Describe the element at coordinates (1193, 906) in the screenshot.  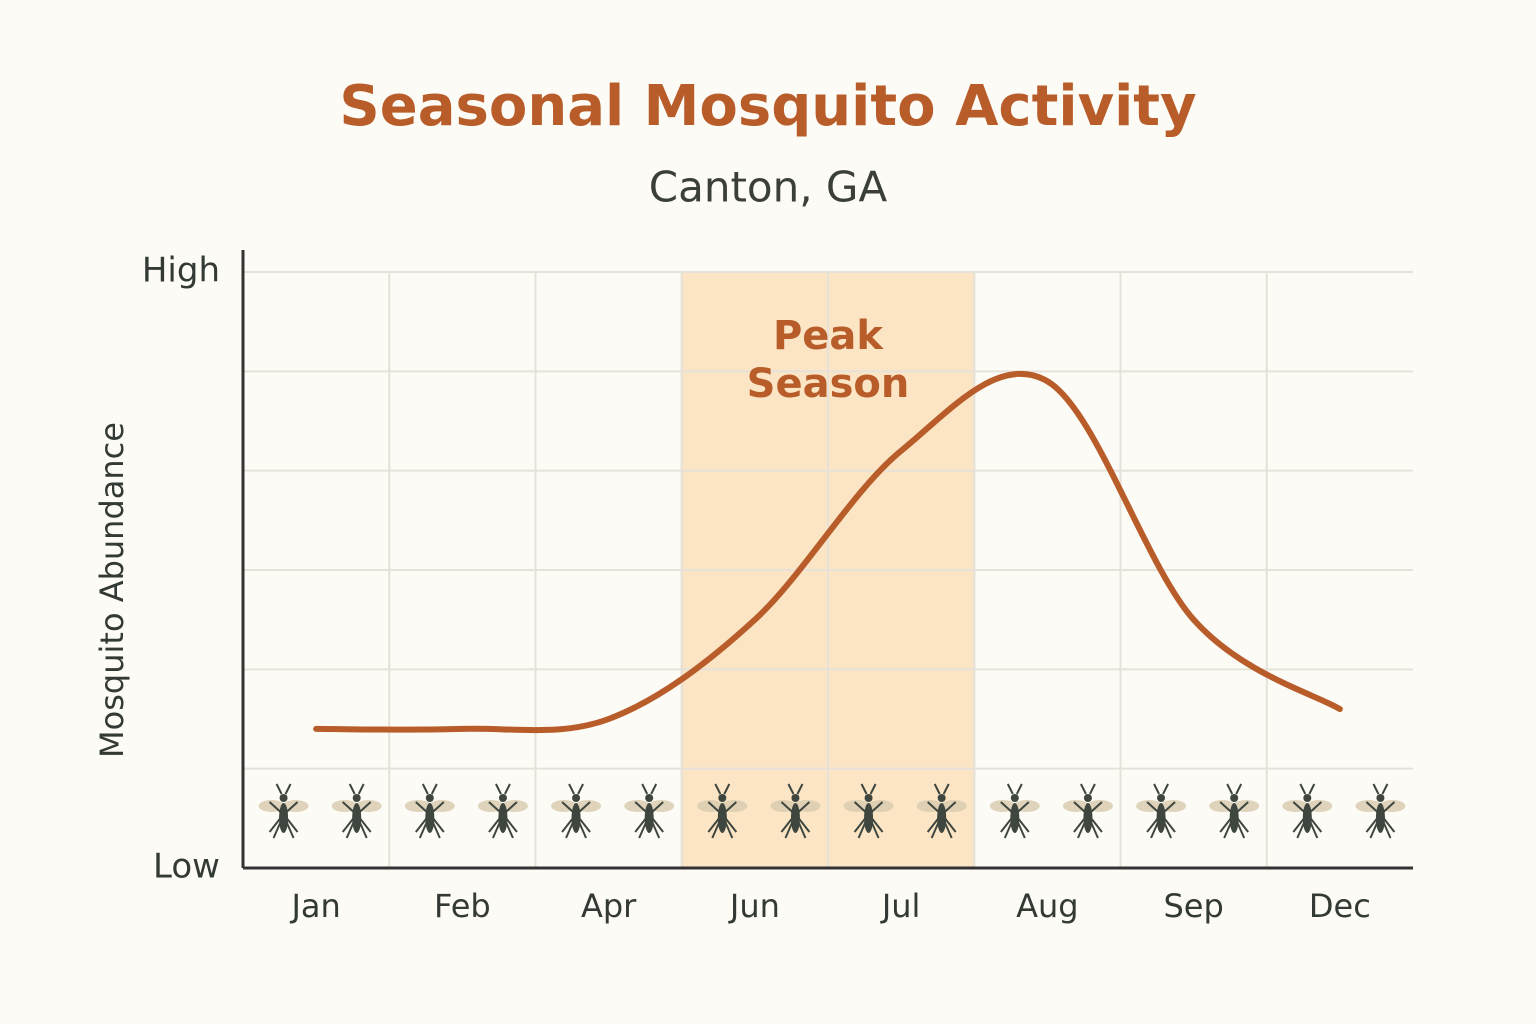
I see `x-tick-label: Sep` at that location.